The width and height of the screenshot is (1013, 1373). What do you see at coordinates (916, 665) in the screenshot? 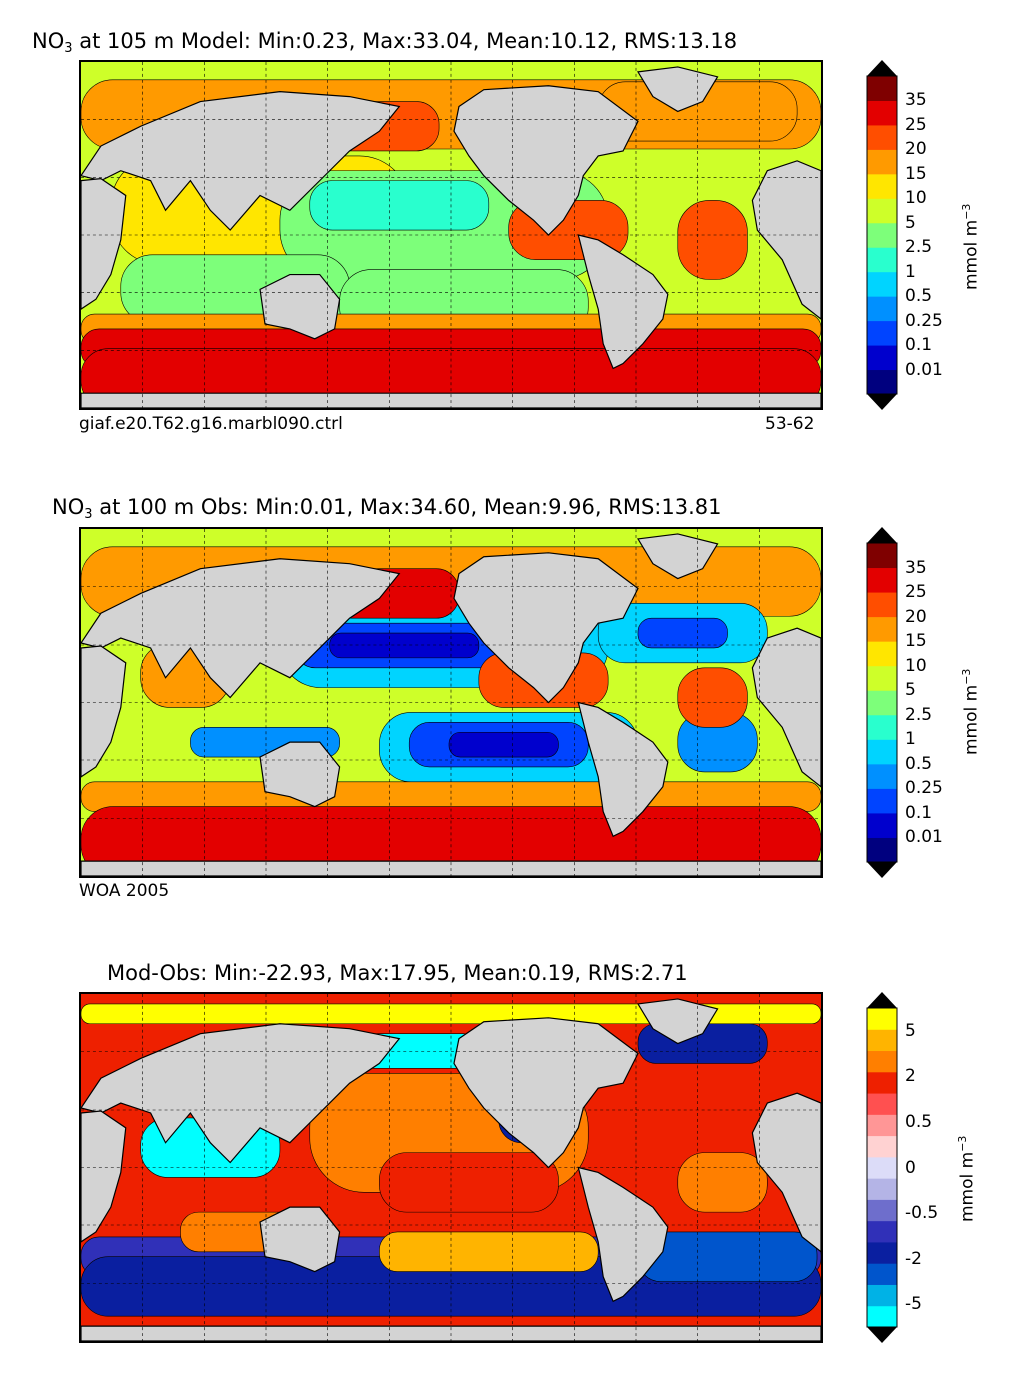
I see `colorbar-tick-label: 10` at bounding box center [916, 665].